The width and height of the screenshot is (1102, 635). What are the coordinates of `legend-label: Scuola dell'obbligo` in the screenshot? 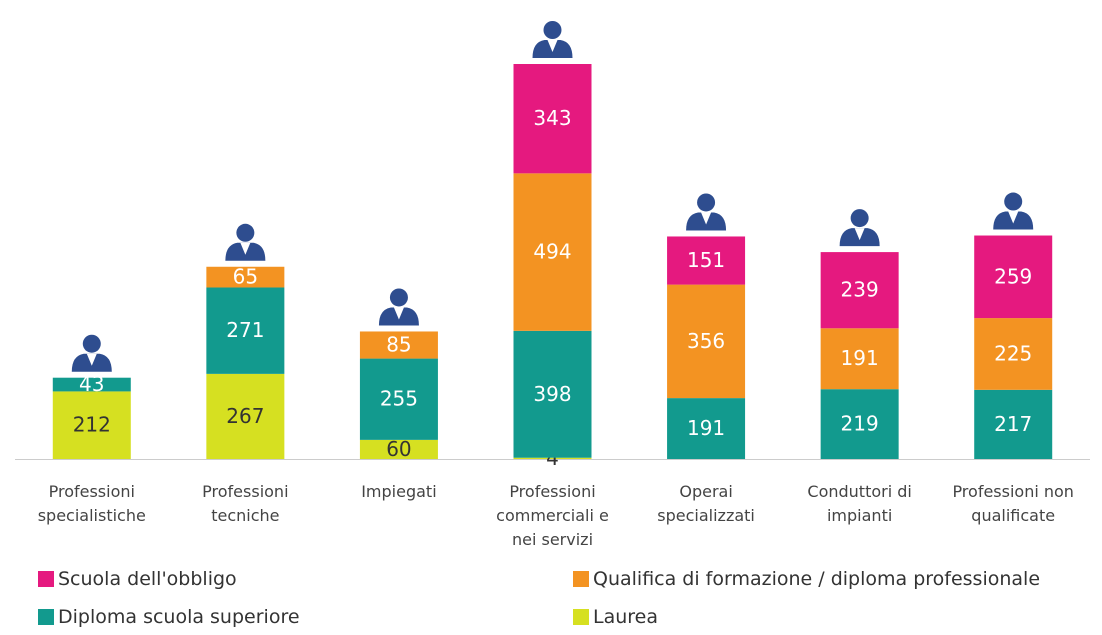 It's located at (147, 579).